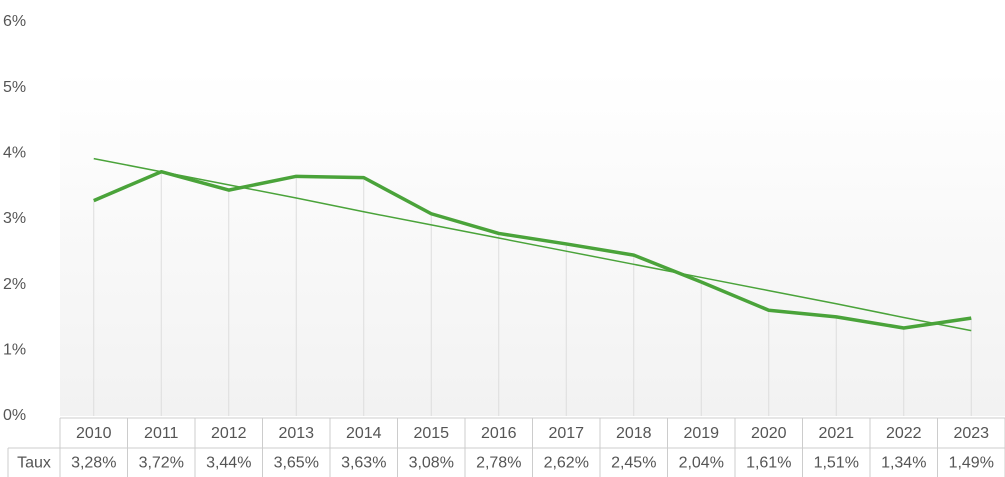 The height and width of the screenshot is (477, 1005). I want to click on x-tick-label: 2012, so click(229, 433).